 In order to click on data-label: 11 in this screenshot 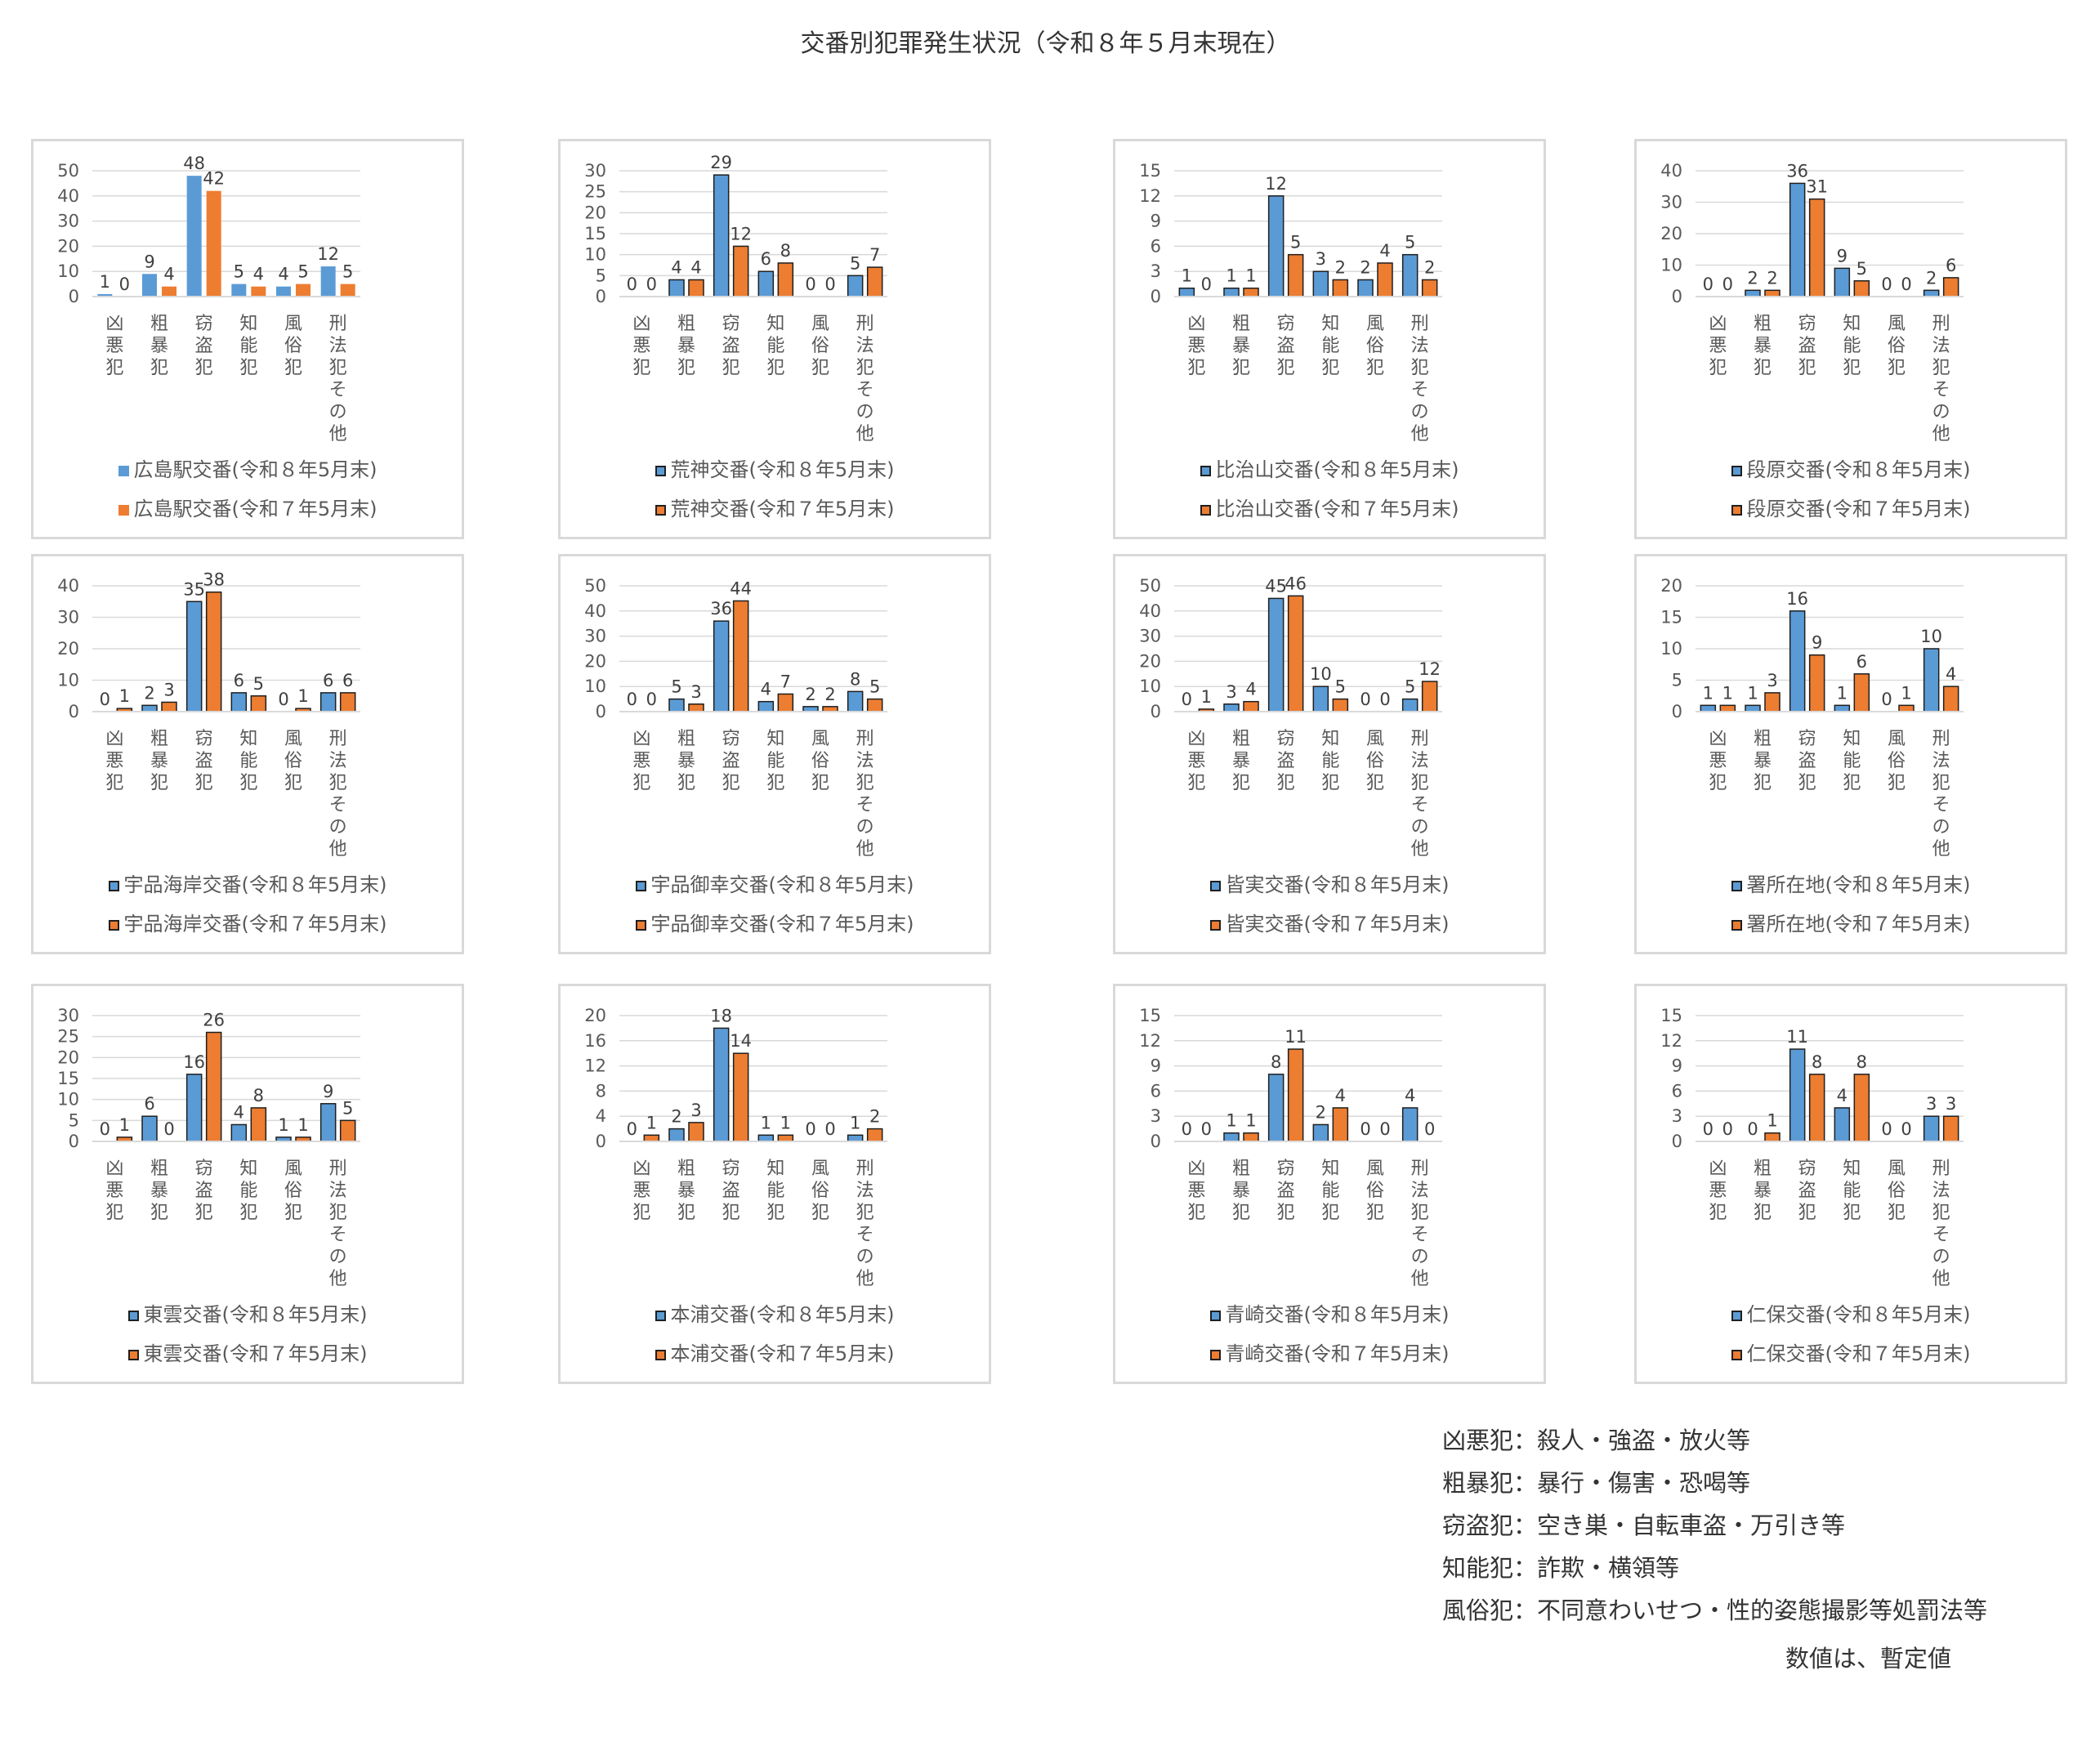, I will do `click(1296, 1037)`.